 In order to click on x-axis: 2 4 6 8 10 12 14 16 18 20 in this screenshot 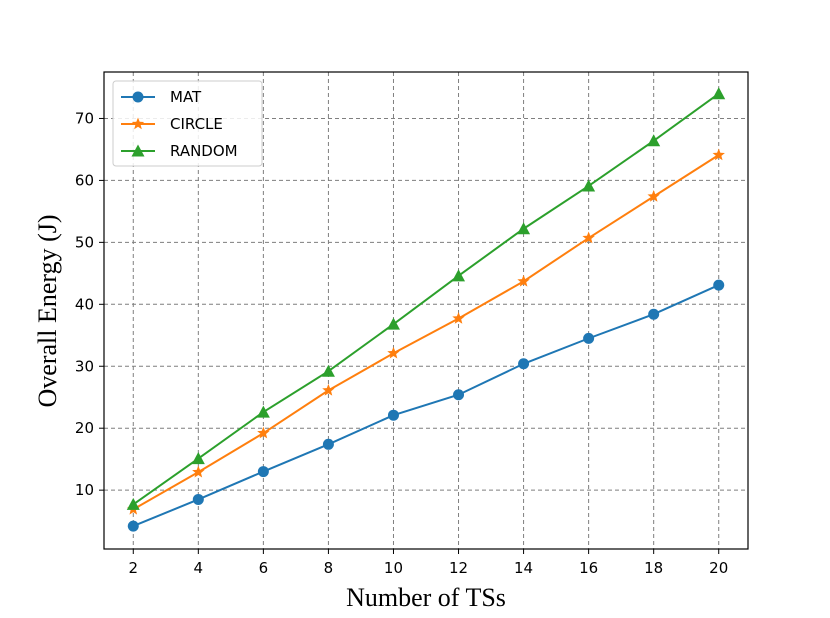, I will do `click(428, 563)`.